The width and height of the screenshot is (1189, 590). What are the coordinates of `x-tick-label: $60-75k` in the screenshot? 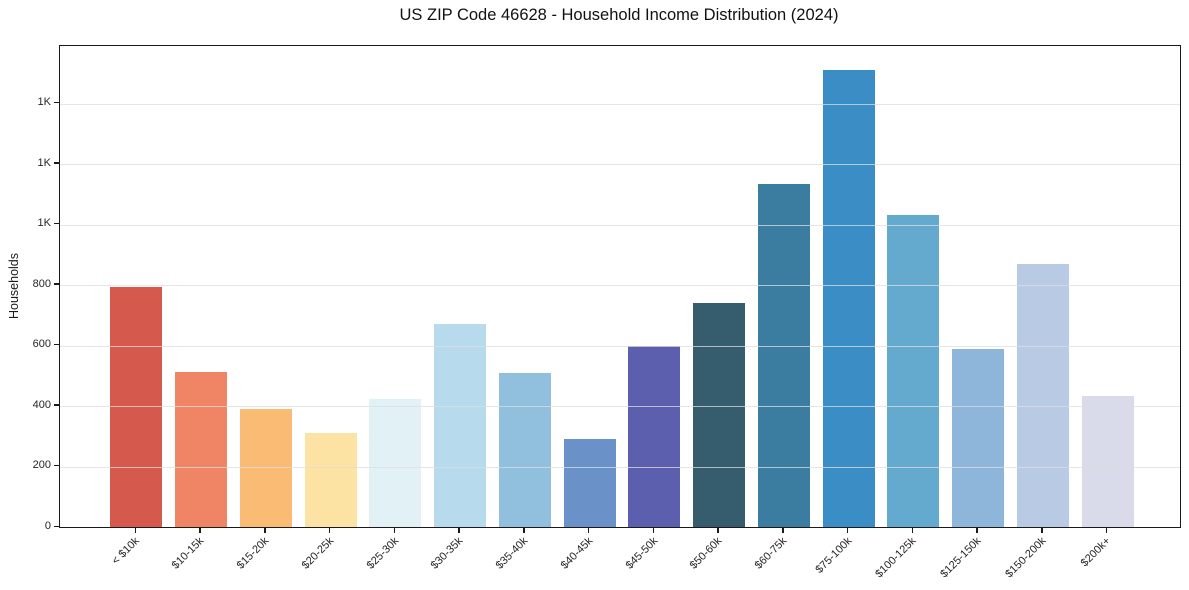 It's located at (771, 553).